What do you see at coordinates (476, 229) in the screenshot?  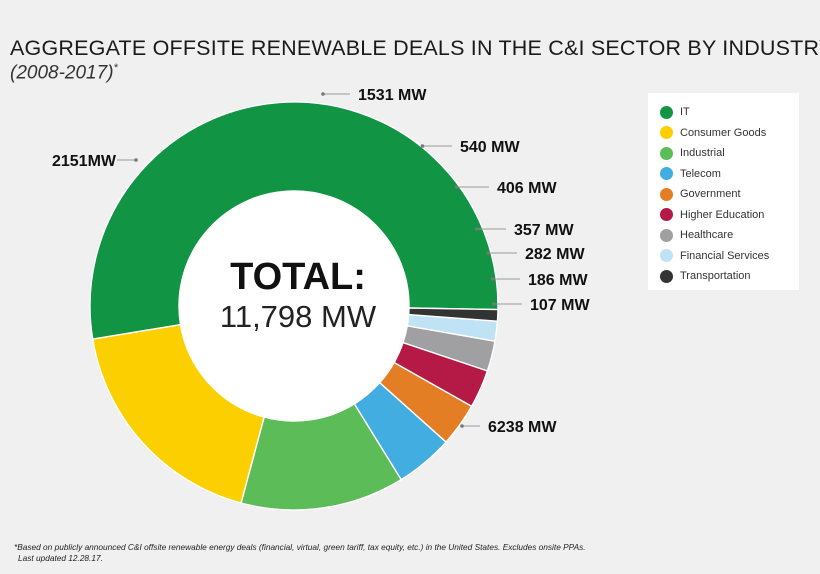 I see `leader-dot-higher-education` at bounding box center [476, 229].